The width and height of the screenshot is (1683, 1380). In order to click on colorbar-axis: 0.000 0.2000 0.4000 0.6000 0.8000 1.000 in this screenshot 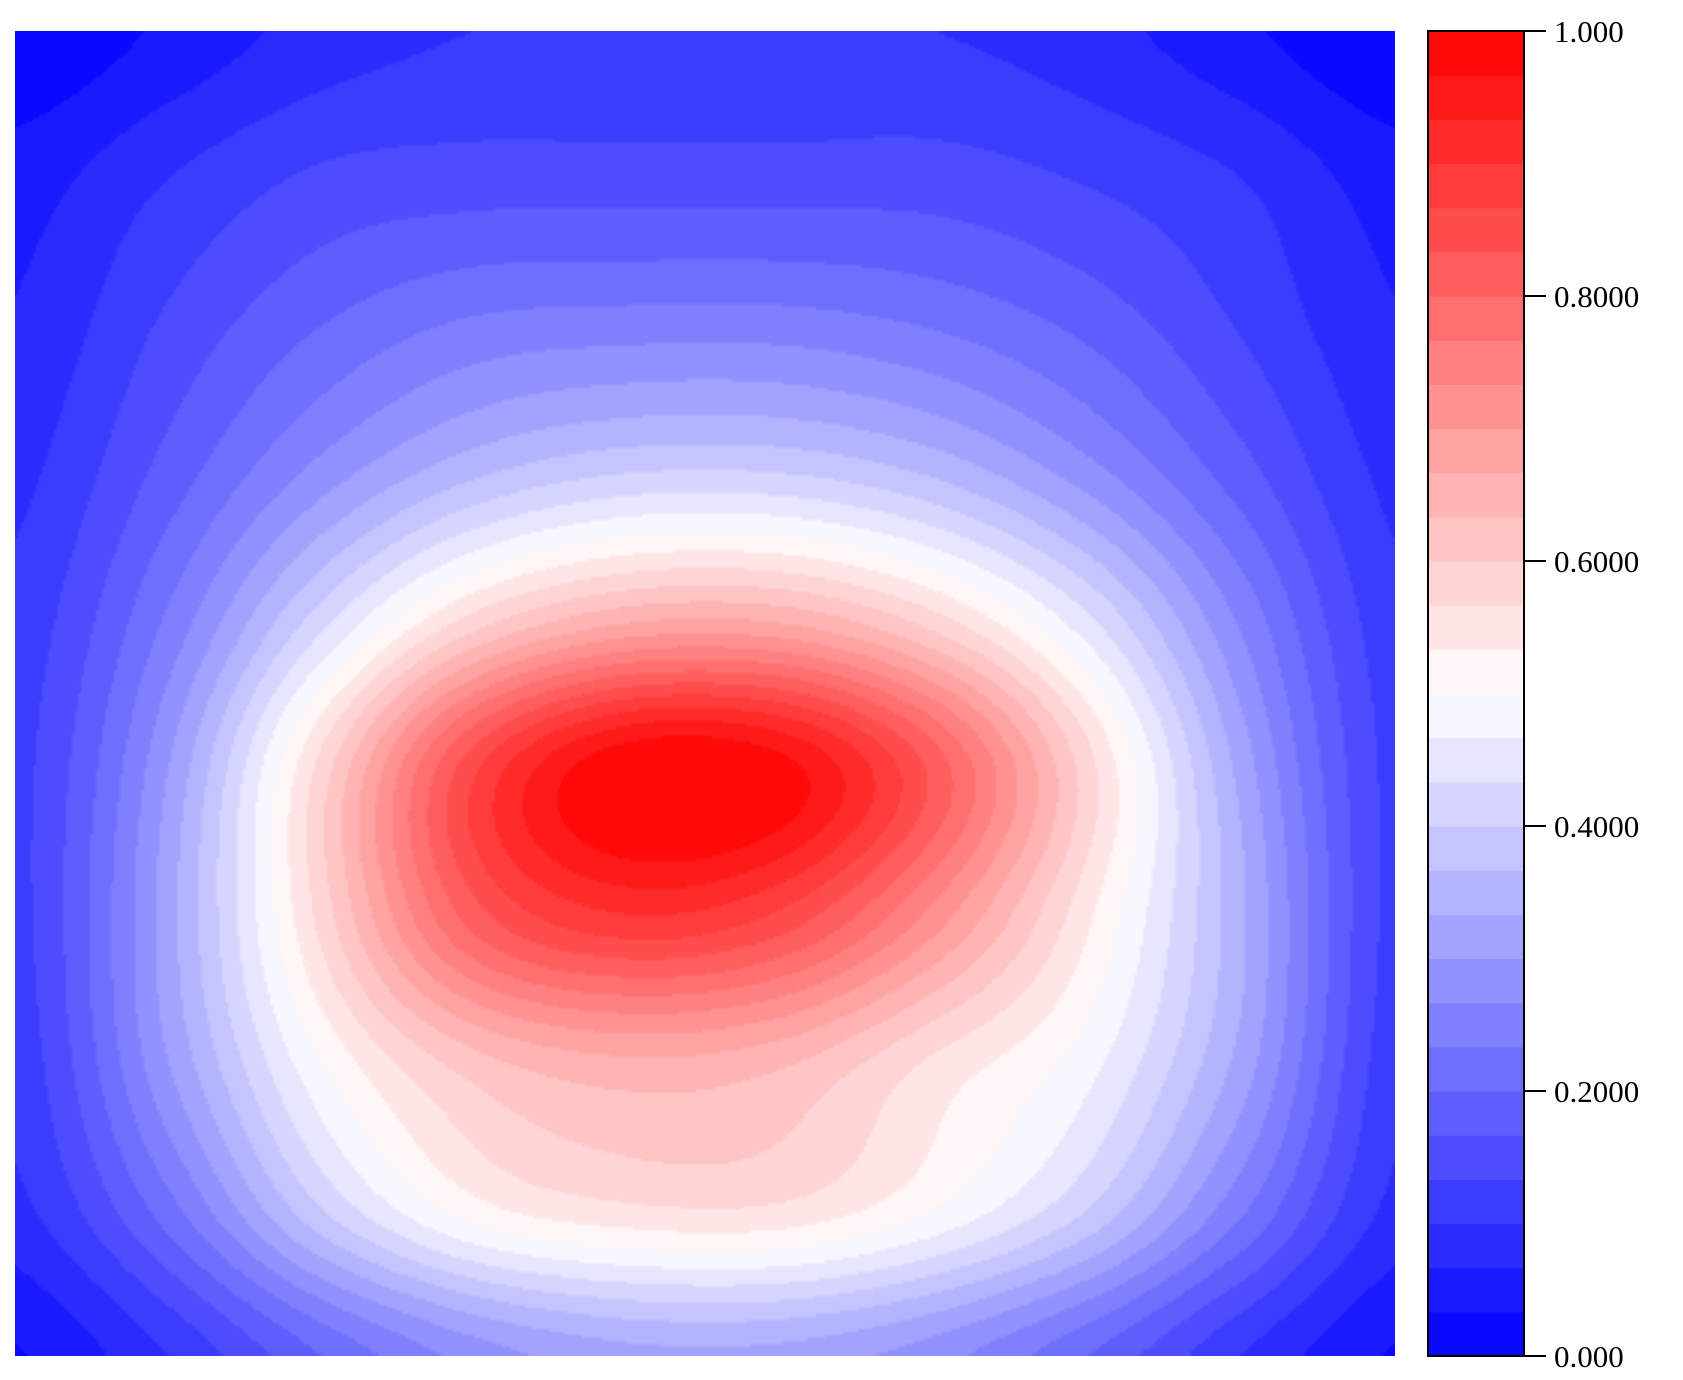, I will do `click(1581, 694)`.